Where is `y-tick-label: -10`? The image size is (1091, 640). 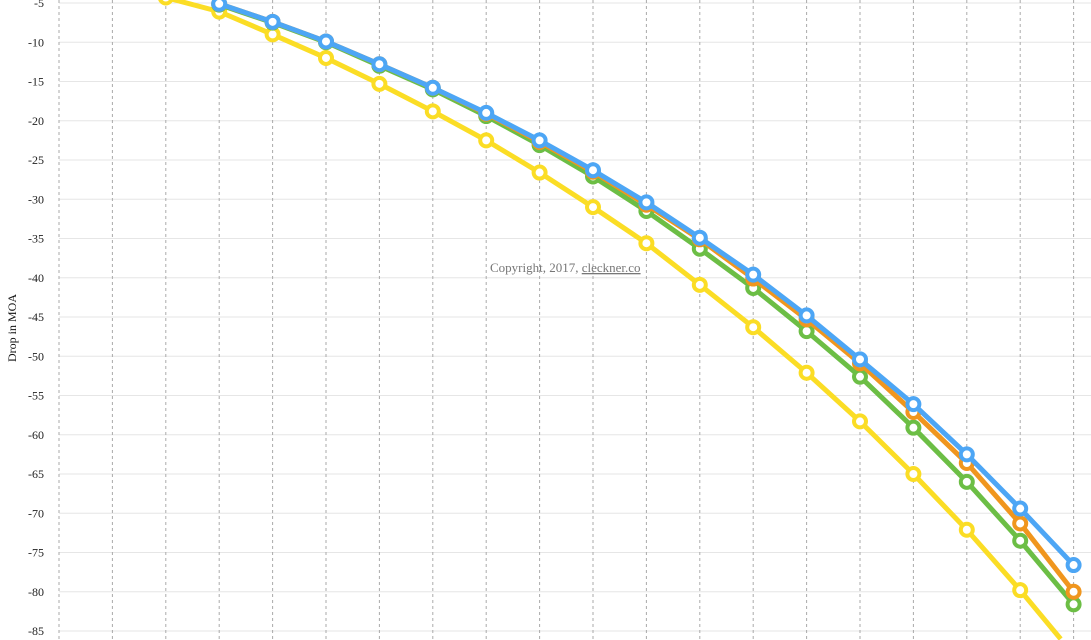
y-tick-label: -10 is located at coordinates (36, 42).